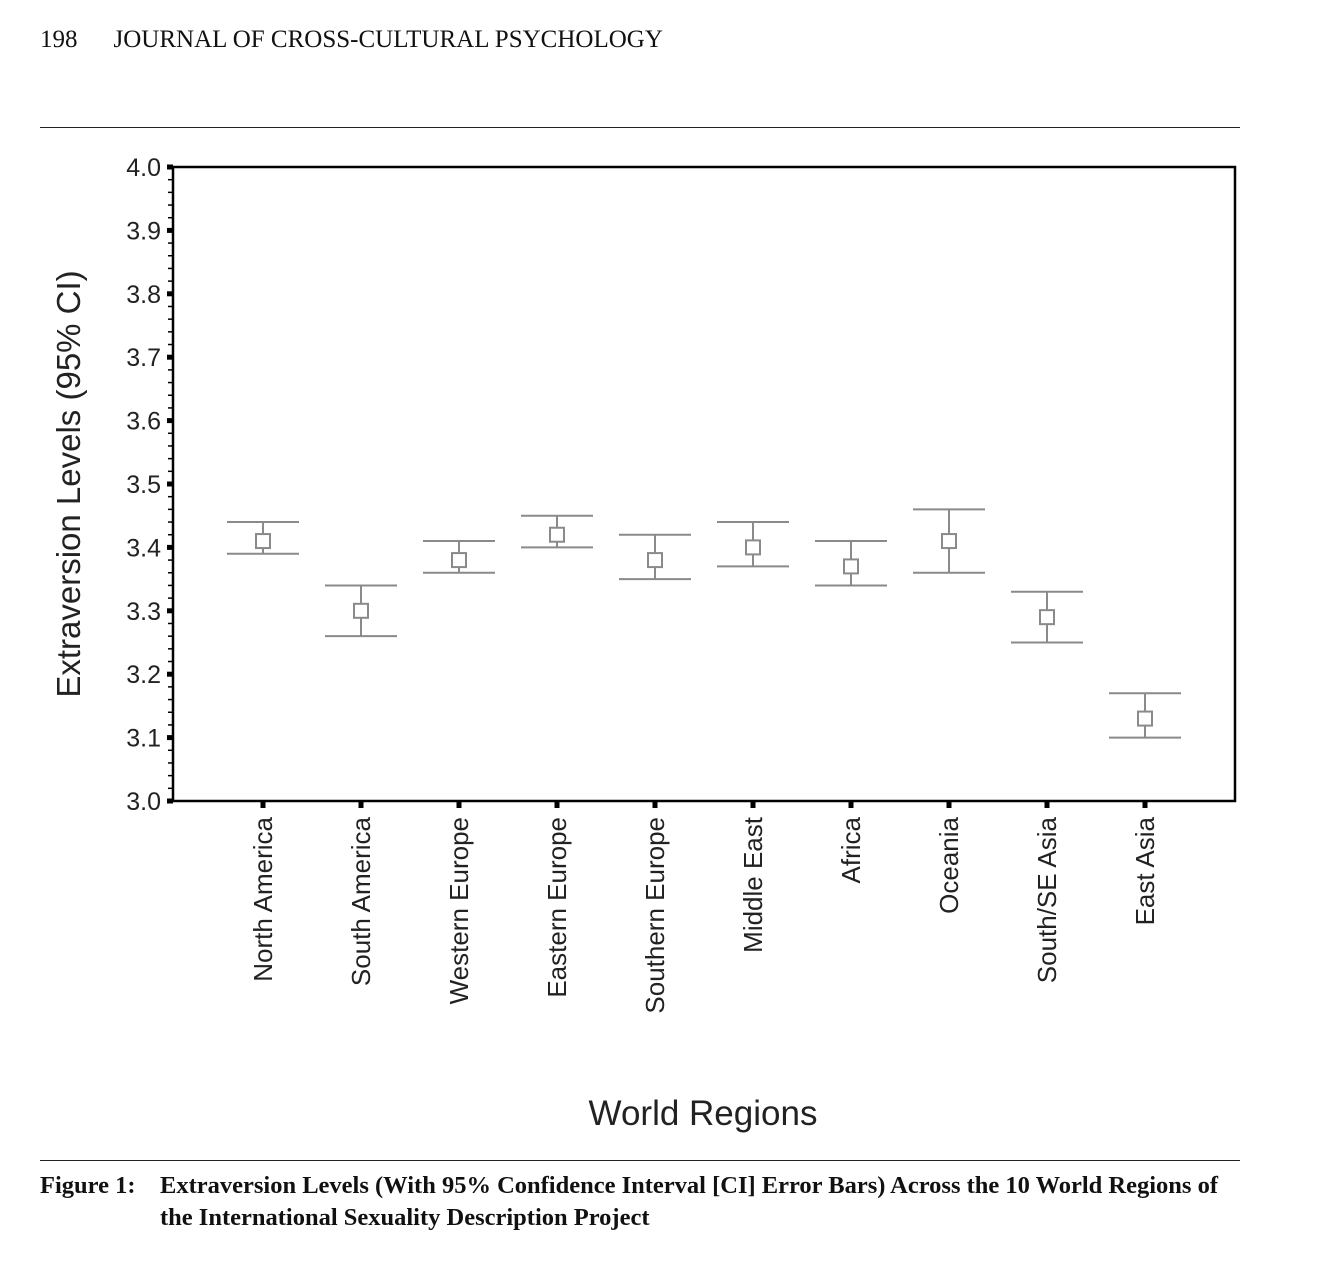 The image size is (1322, 1276). Describe the element at coordinates (143, 612) in the screenshot. I see `y-tick-label: 3.3` at that location.